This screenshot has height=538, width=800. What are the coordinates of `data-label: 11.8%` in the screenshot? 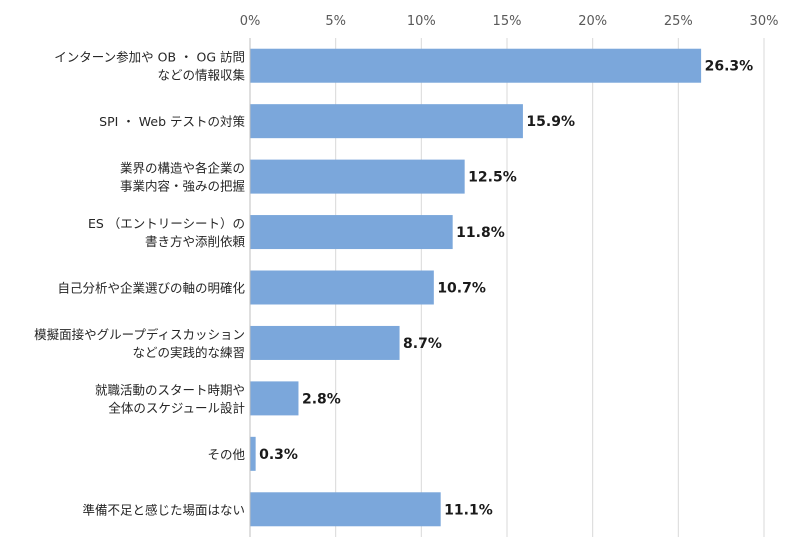 It's located at (480, 233).